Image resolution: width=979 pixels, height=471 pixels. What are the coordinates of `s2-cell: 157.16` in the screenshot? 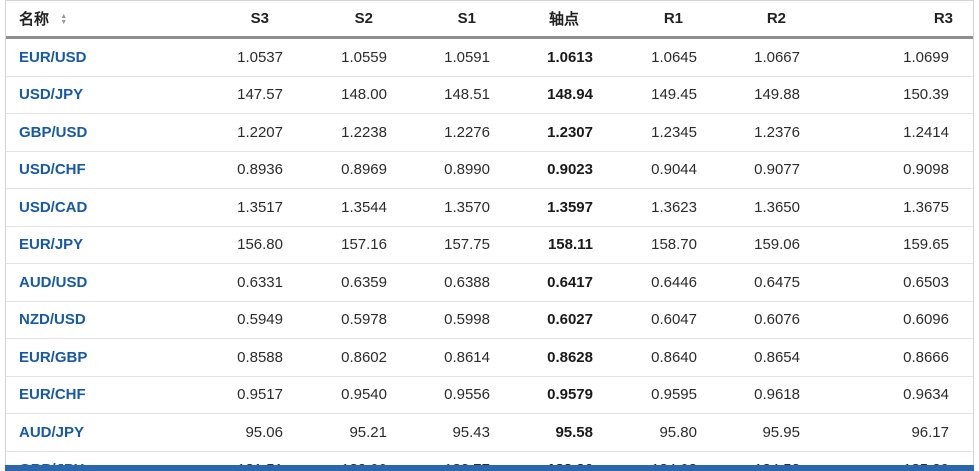 It's located at (359, 245).